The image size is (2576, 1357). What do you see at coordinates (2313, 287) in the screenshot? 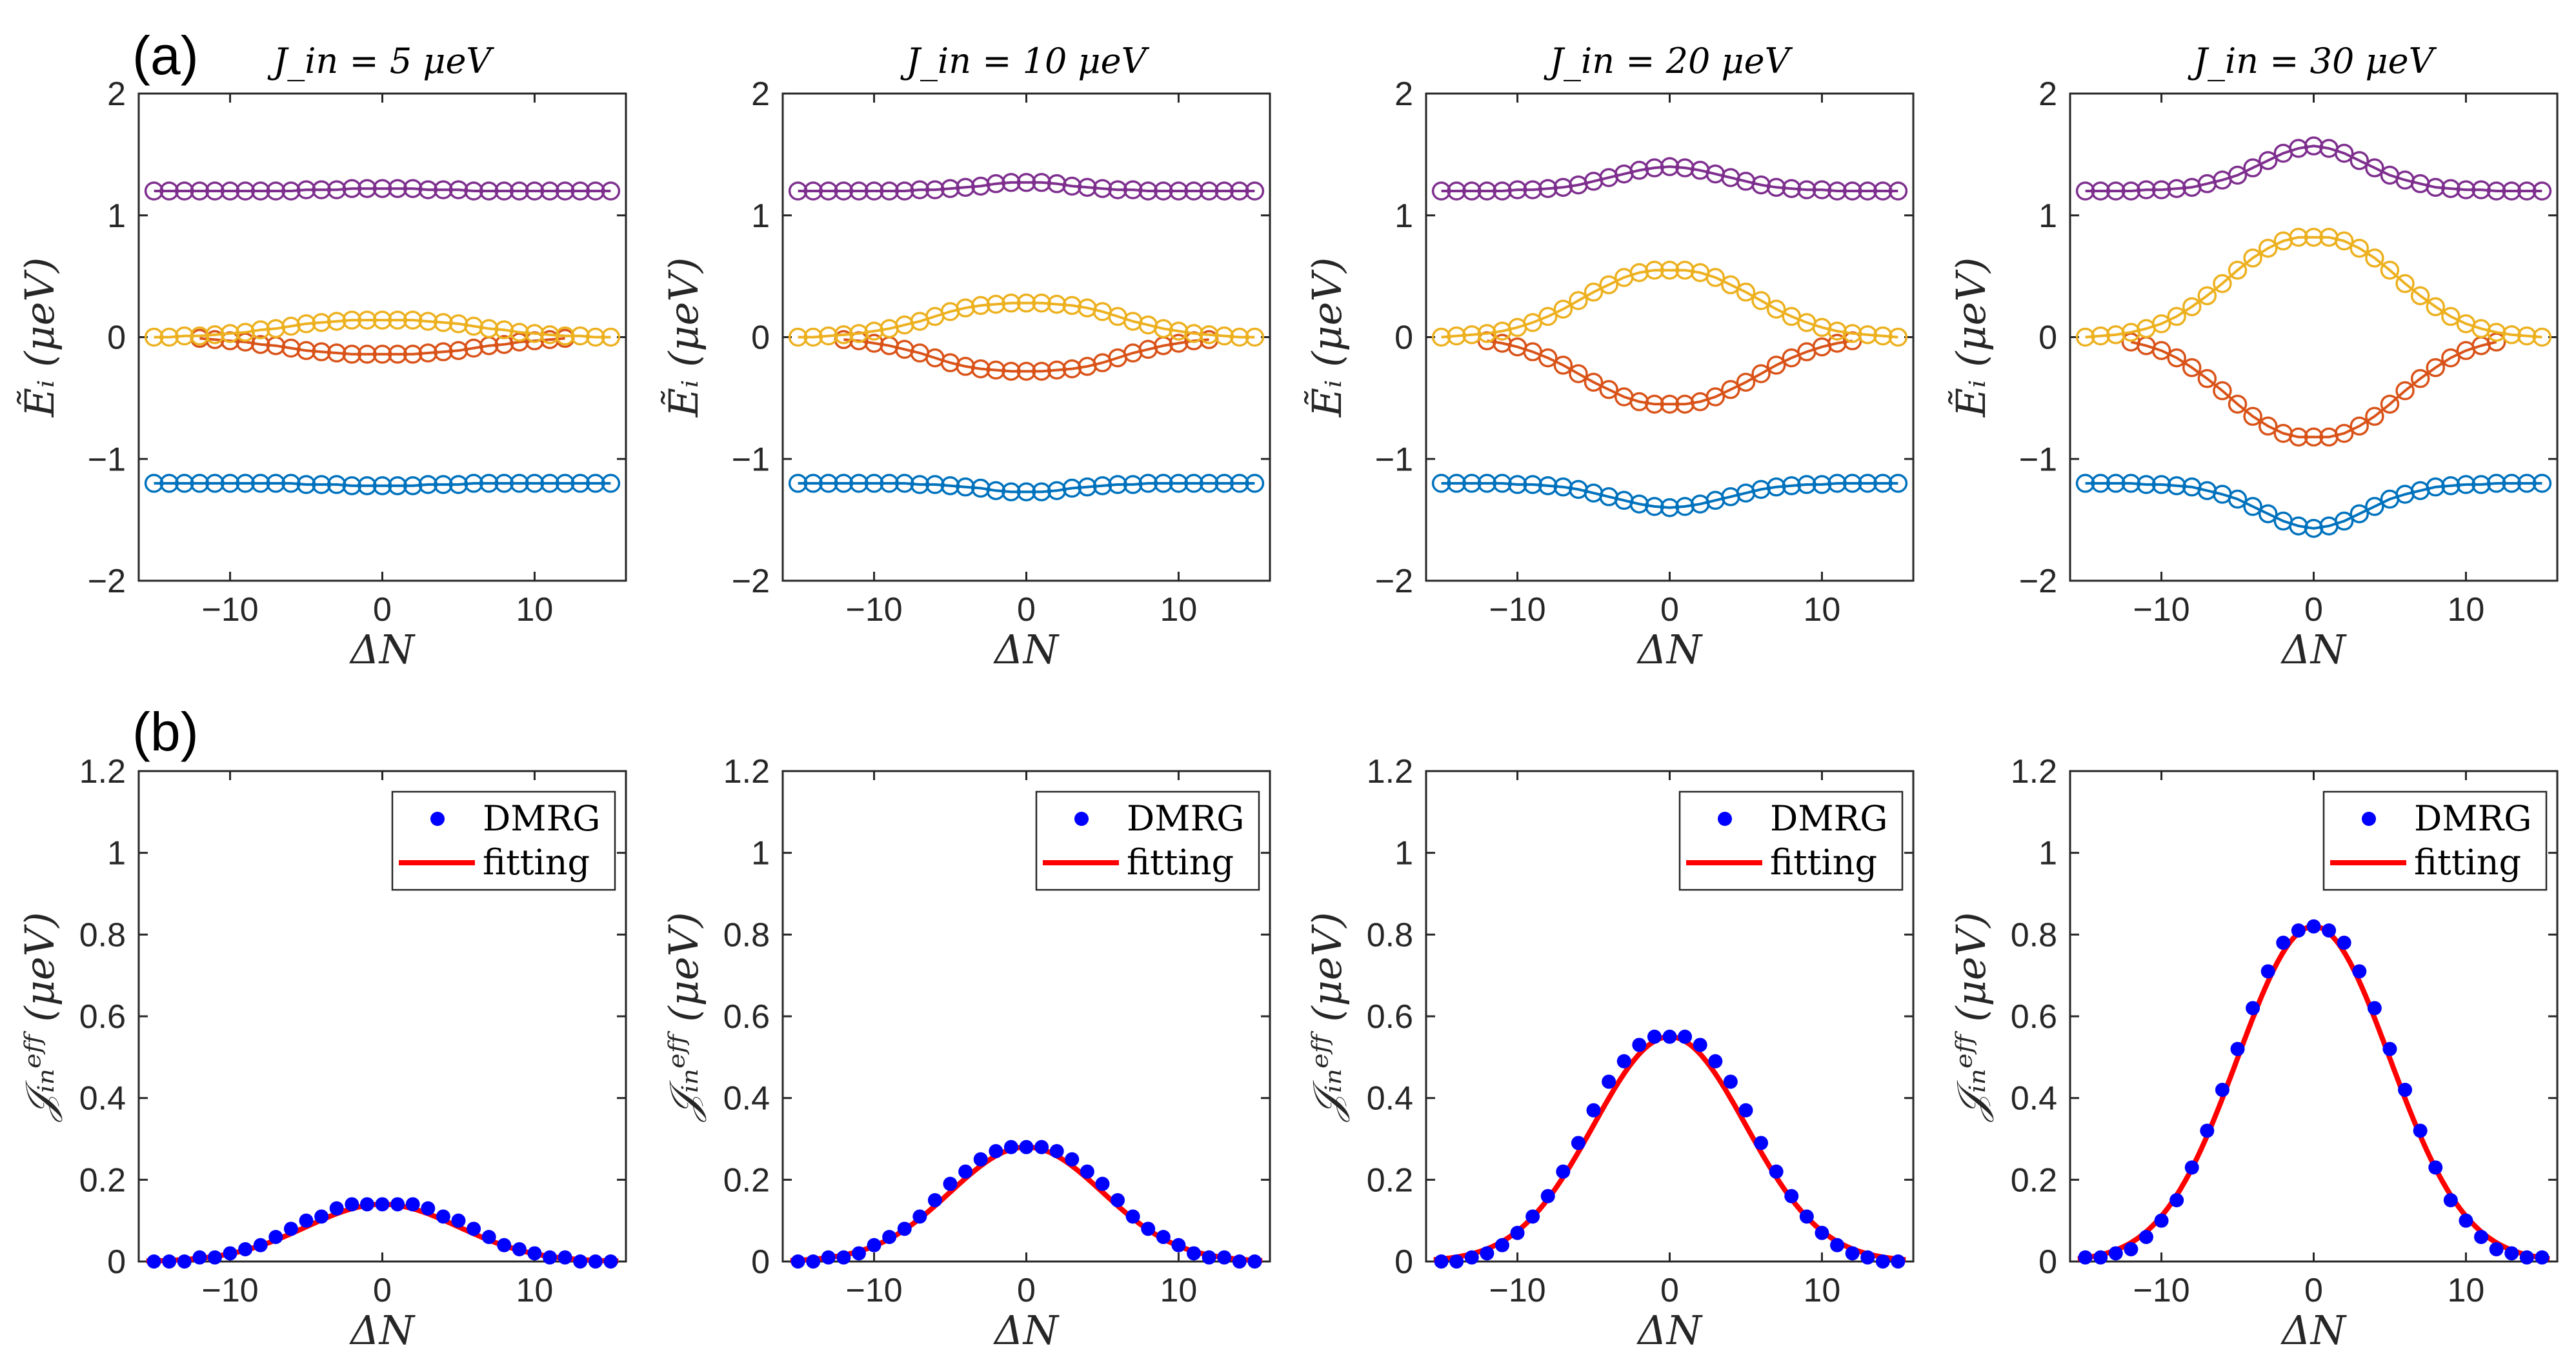
I see `series-e3` at bounding box center [2313, 287].